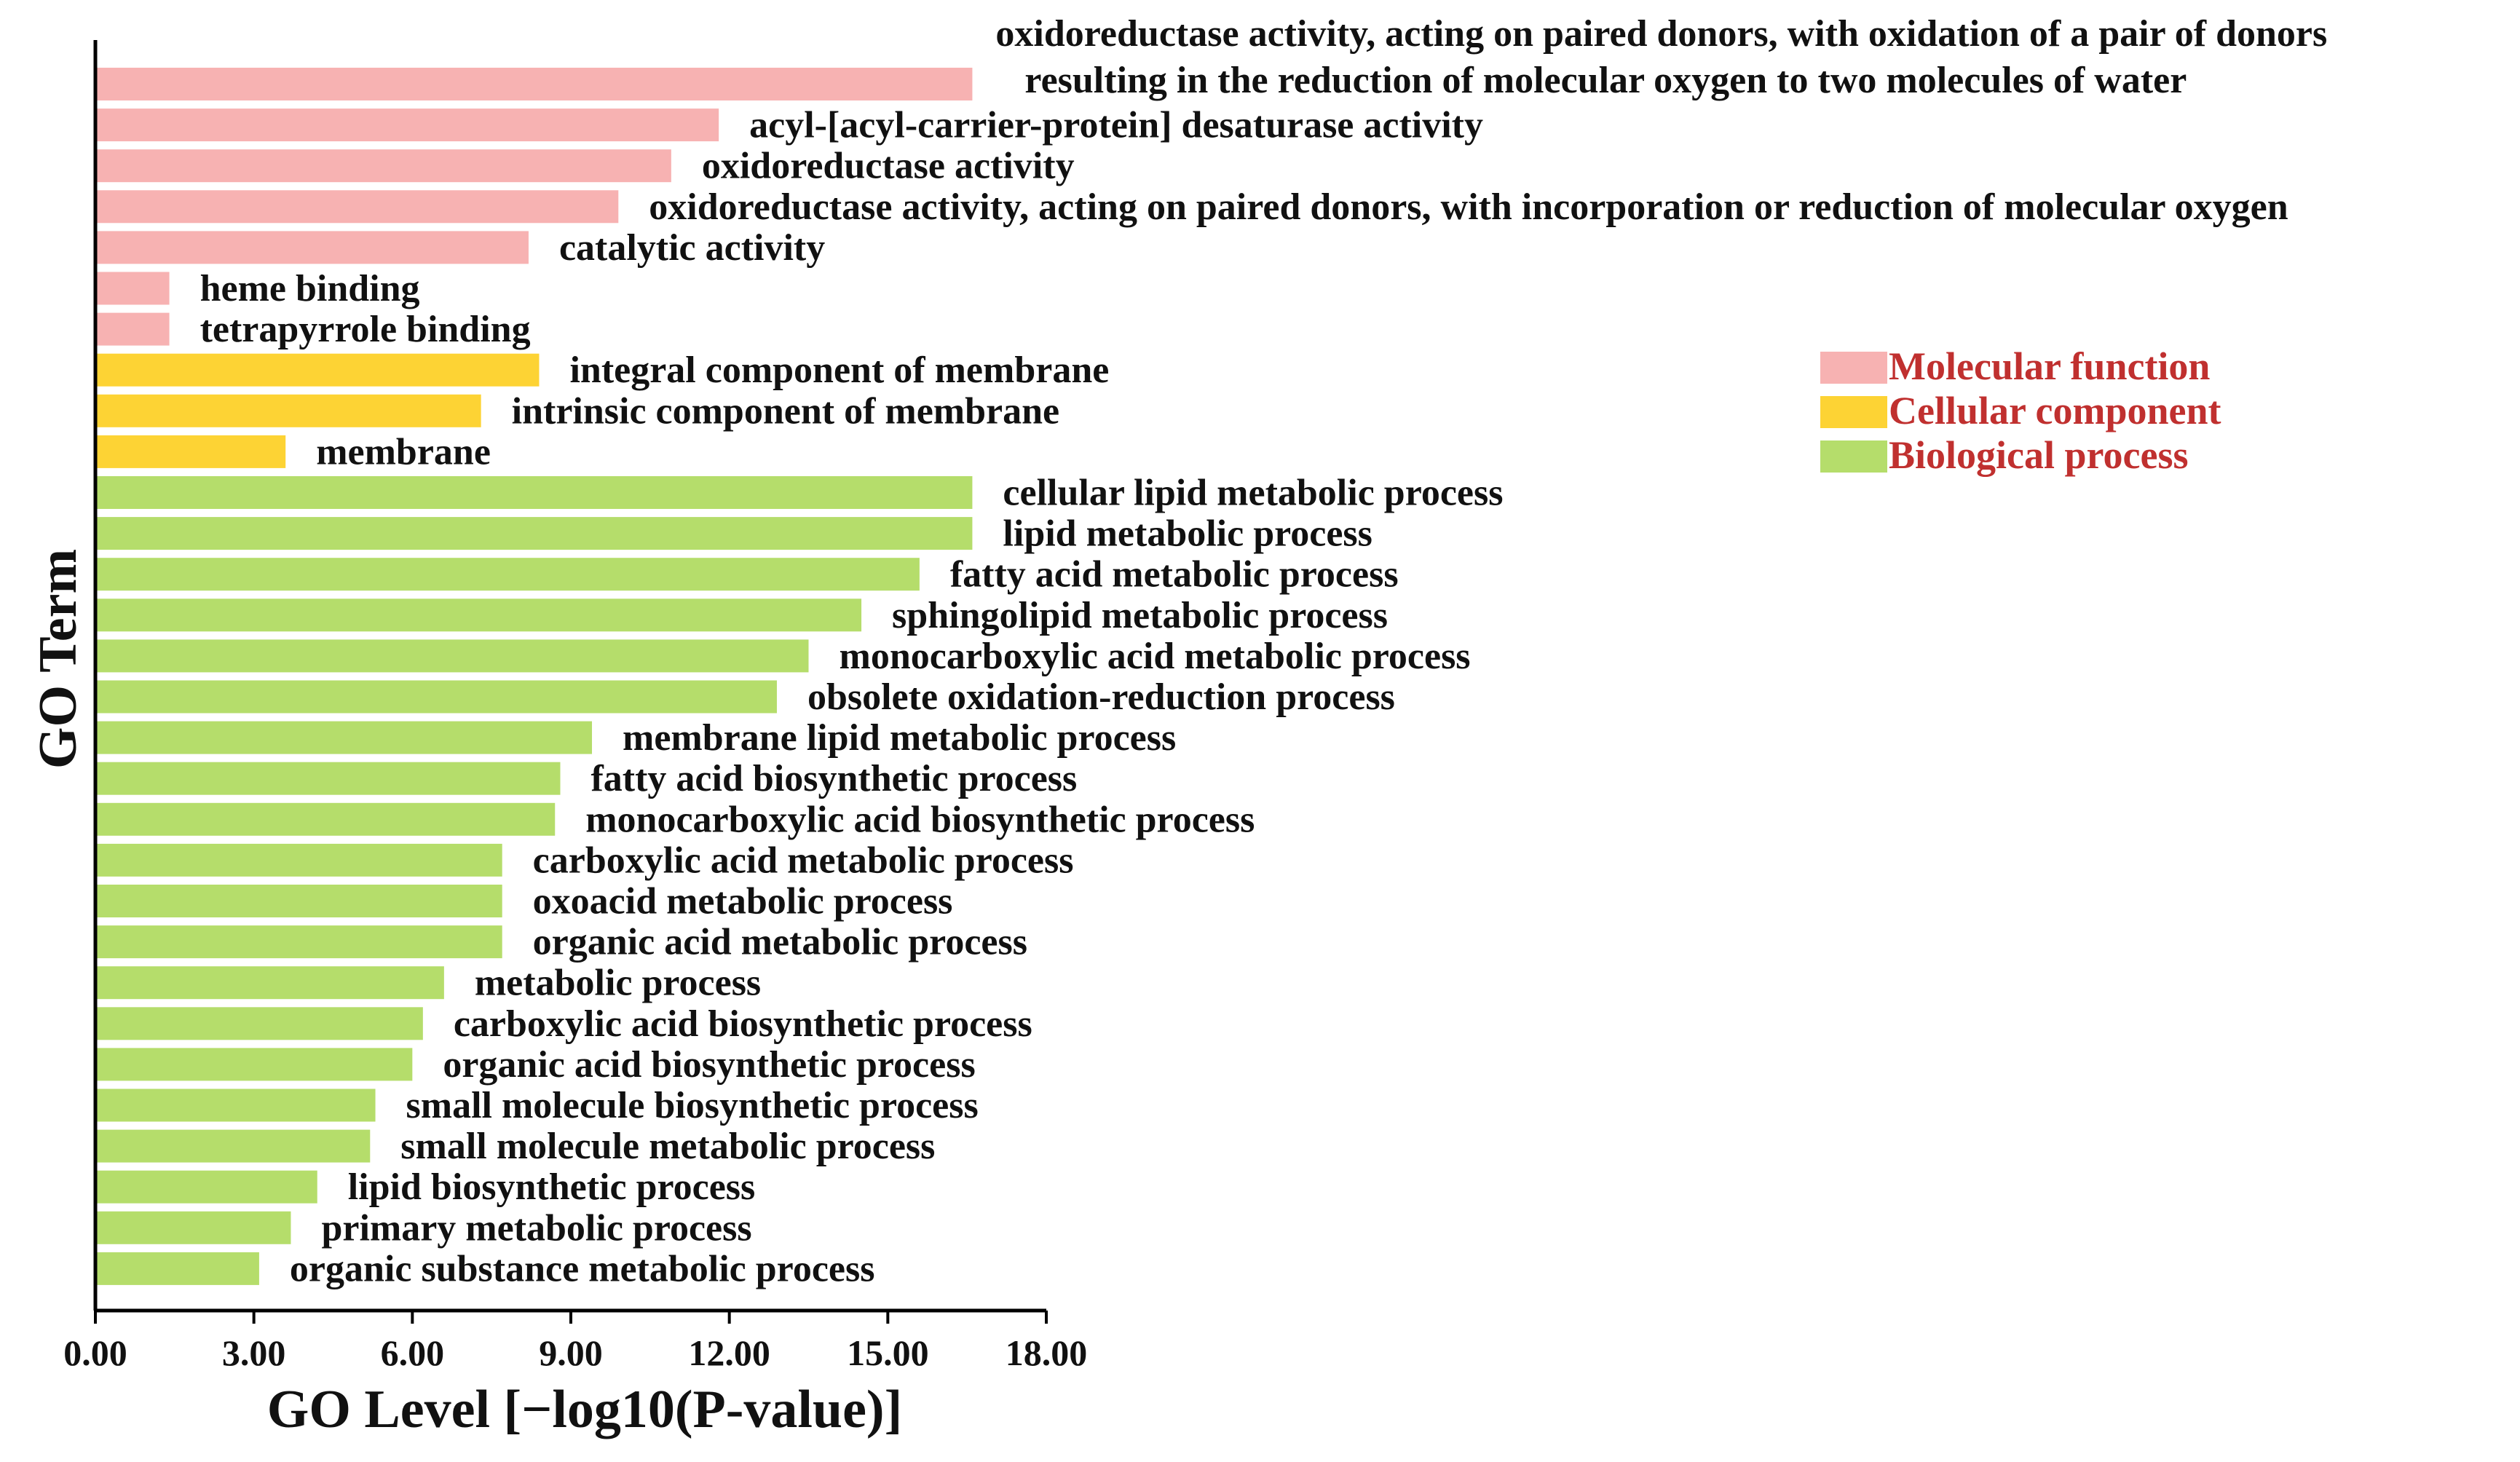 The width and height of the screenshot is (2520, 1462). I want to click on bar-label: tetrapyrrole binding, so click(365, 330).